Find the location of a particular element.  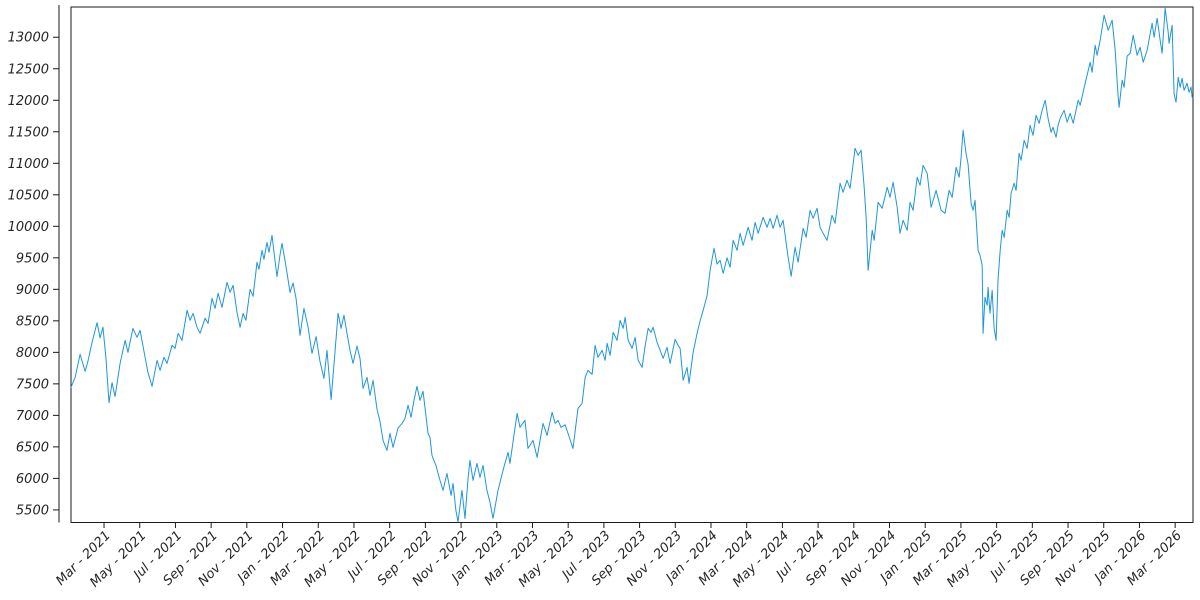

y-tick-label: 11500 is located at coordinates (28, 132).